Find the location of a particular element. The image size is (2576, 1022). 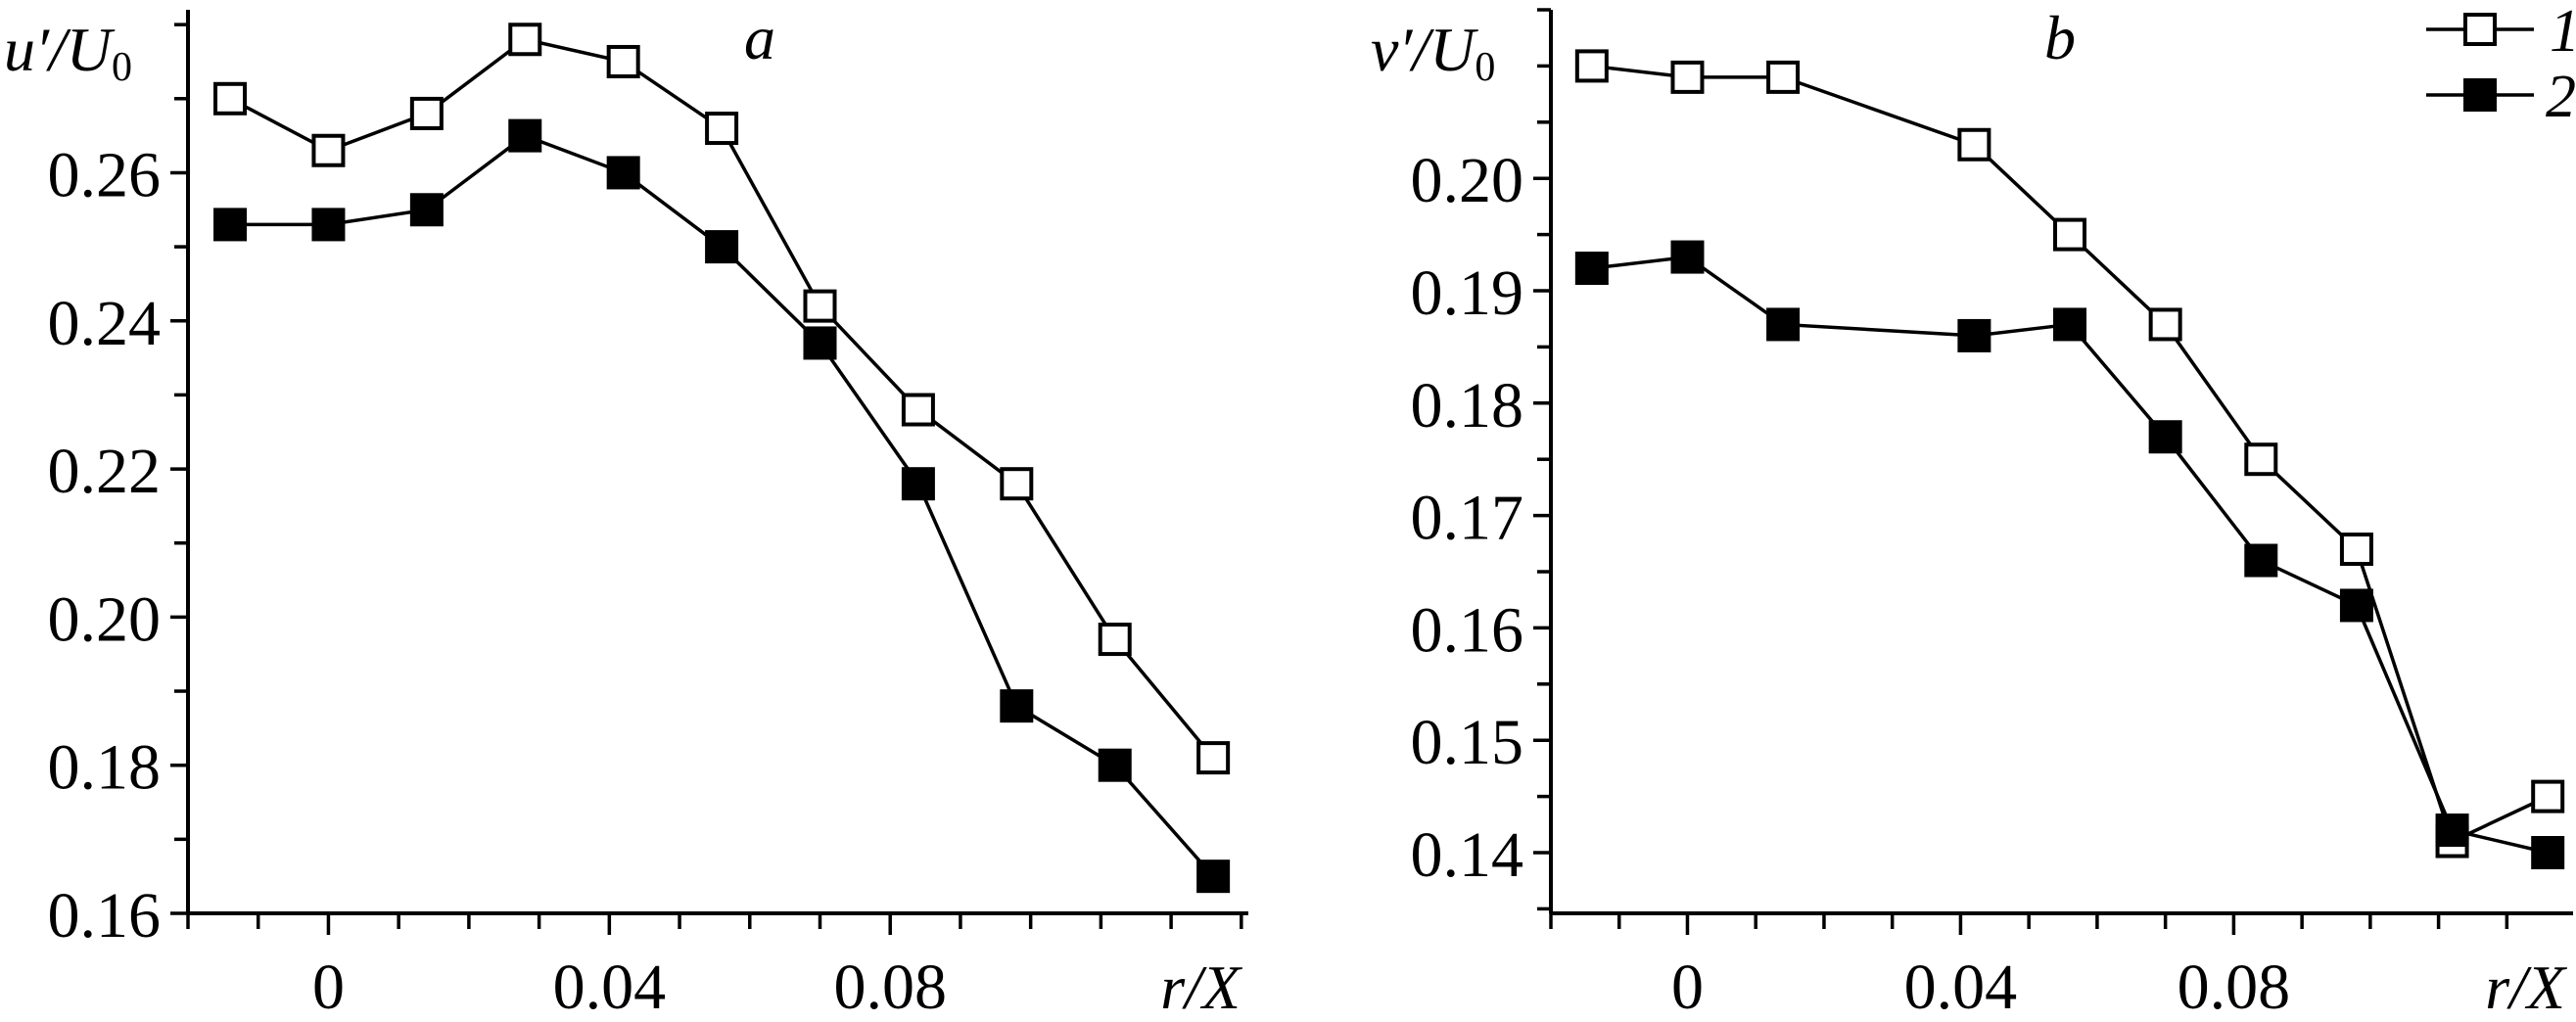

y-tick-label: 0.26 is located at coordinates (105, 175).